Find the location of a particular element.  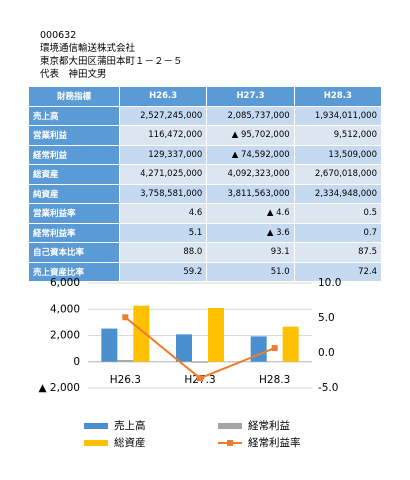

table-row: 営業利益 116,472,000 ▲ 95,702,000 9,512,000 is located at coordinates (205, 135).